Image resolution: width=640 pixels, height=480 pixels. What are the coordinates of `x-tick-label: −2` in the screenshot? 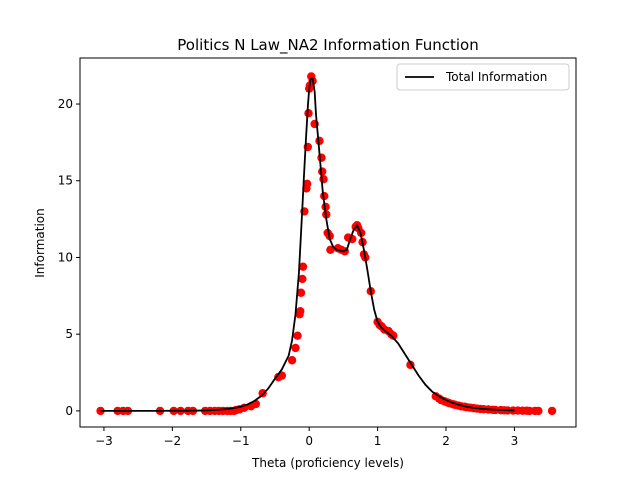 It's located at (173, 441).